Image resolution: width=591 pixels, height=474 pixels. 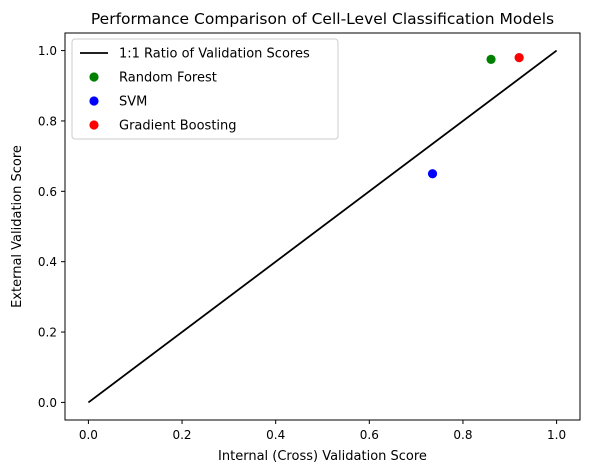 What do you see at coordinates (178, 126) in the screenshot?
I see `legend-label: Gradient Boosting` at bounding box center [178, 126].